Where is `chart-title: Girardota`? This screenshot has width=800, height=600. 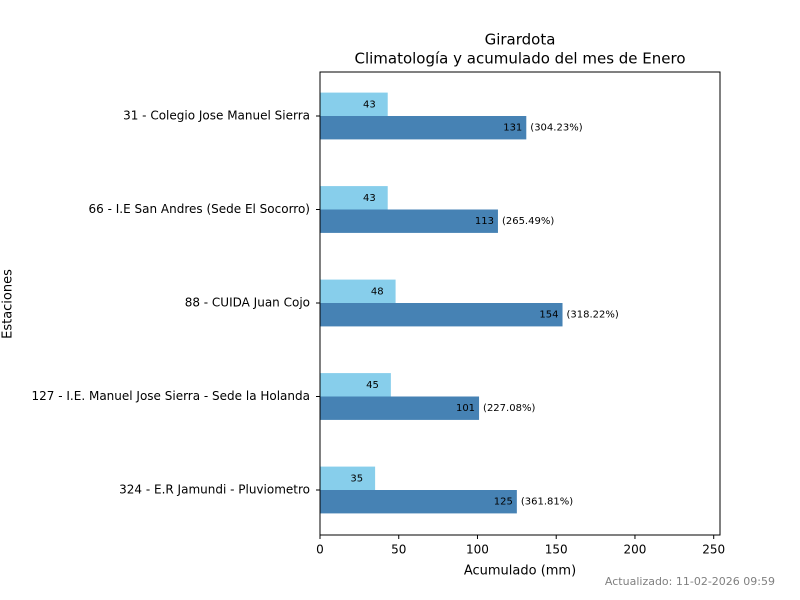
chart-title: Girardota is located at coordinates (520, 40).